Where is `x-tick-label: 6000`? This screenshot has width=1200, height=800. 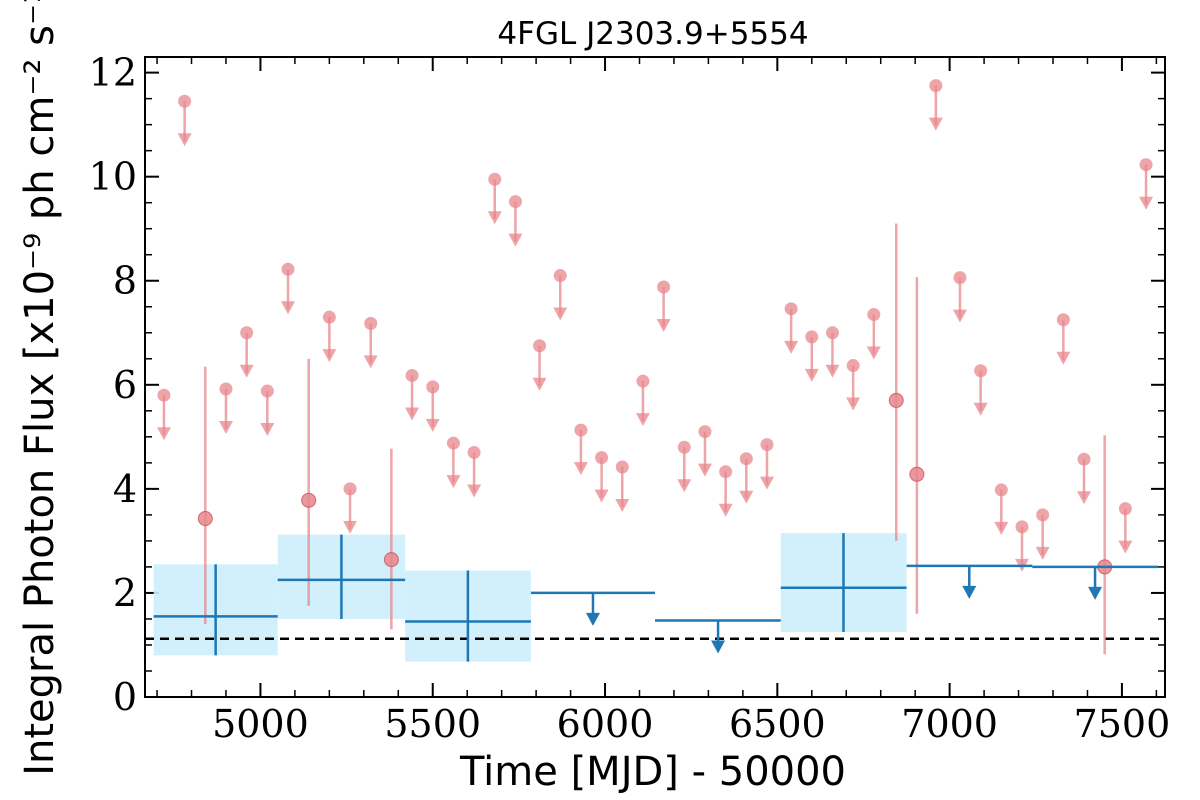
x-tick-label: 6000 is located at coordinates (605, 724).